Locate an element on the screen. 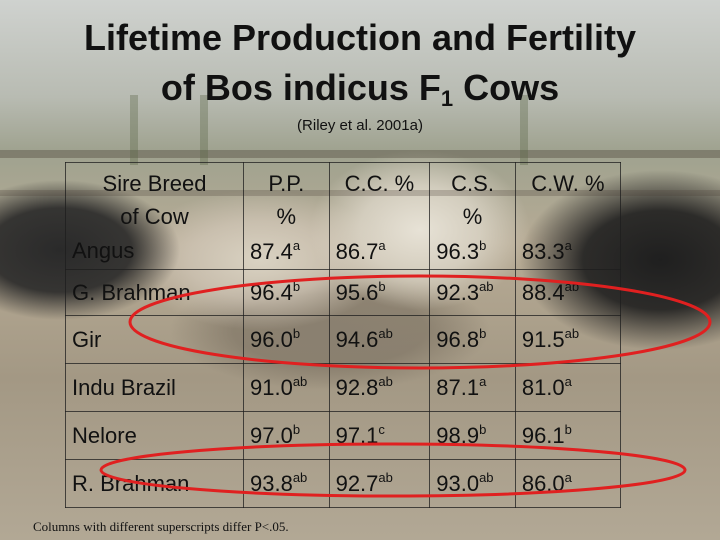  cell-cs: 96.3b is located at coordinates (472, 251).